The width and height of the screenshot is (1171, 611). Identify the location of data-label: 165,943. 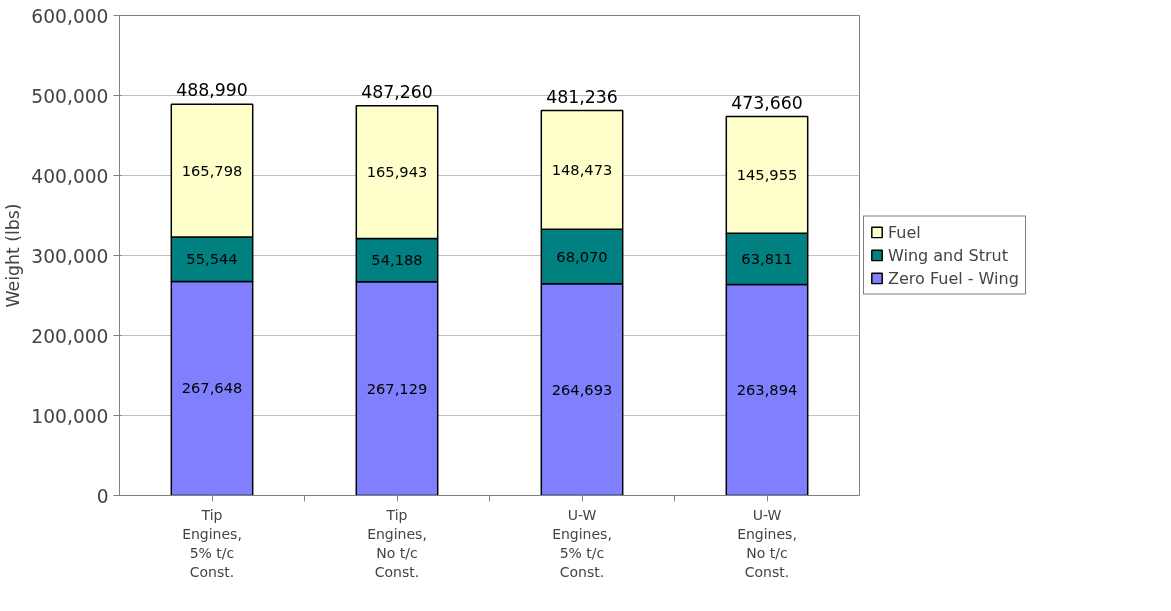
(397, 172).